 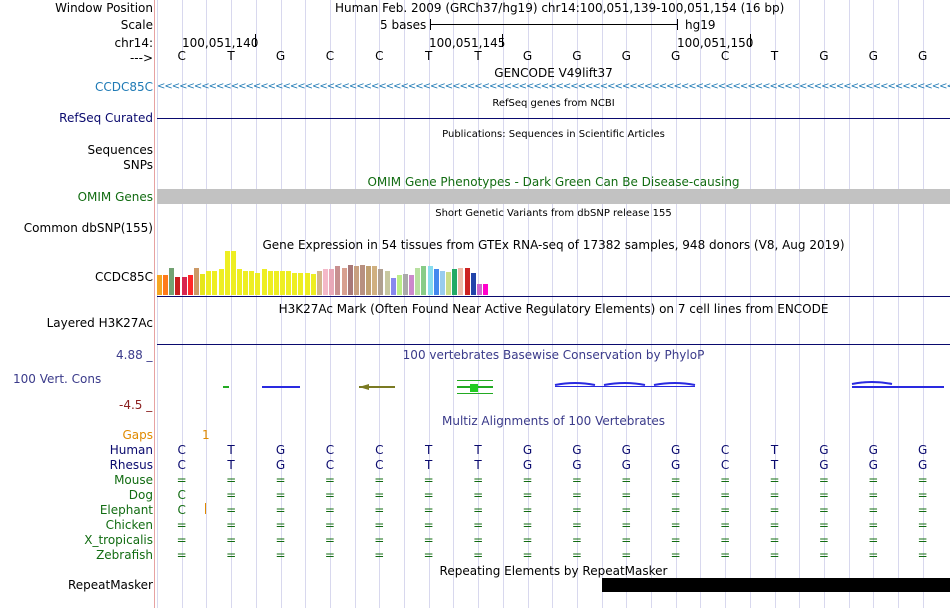 I want to click on species-label: Mouse, so click(x=133, y=480).